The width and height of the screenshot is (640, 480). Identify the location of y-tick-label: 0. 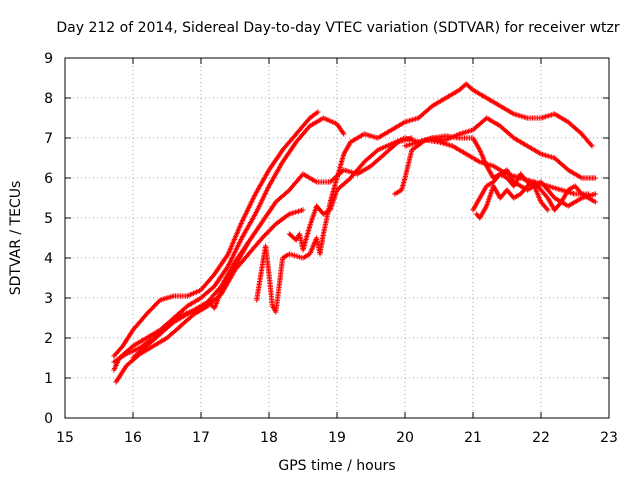
(48, 419).